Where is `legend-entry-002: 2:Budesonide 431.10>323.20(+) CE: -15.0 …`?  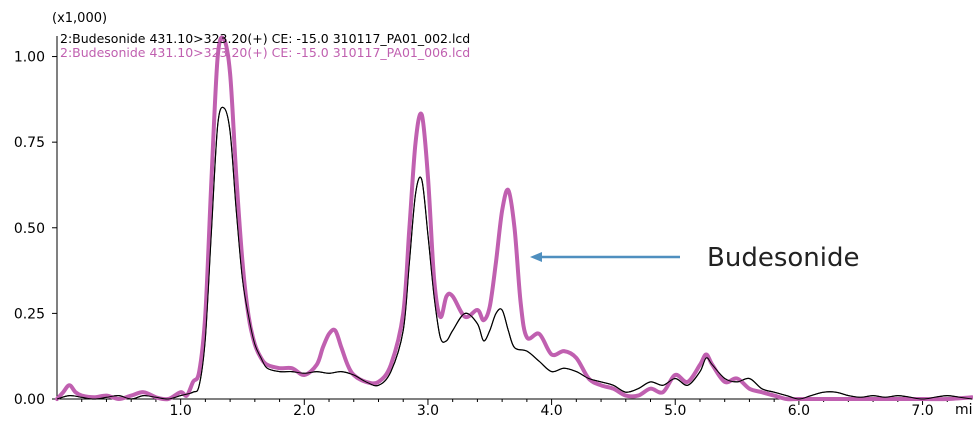
legend-entry-002: 2:Budesonide 431.10>323.20(+) CE: -15.0 … is located at coordinates (265, 38).